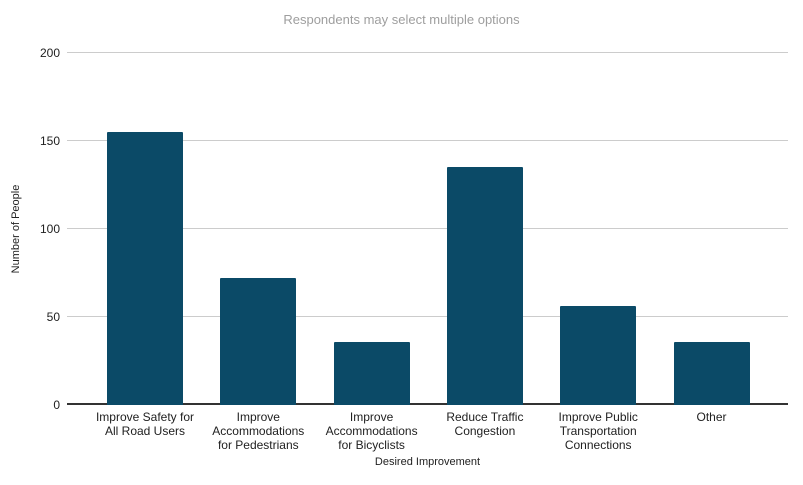 This screenshot has width=803, height=485. Describe the element at coordinates (711, 417) in the screenshot. I see `x-tick-label: Other` at that location.